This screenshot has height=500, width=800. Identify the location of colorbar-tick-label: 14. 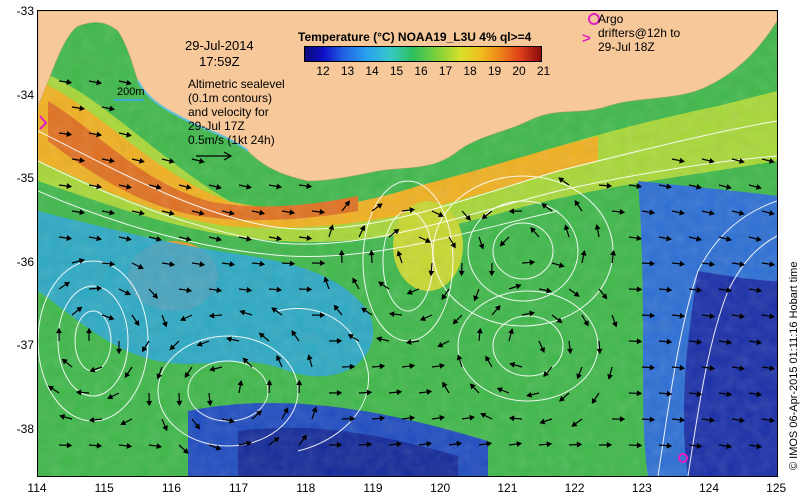
(372, 71).